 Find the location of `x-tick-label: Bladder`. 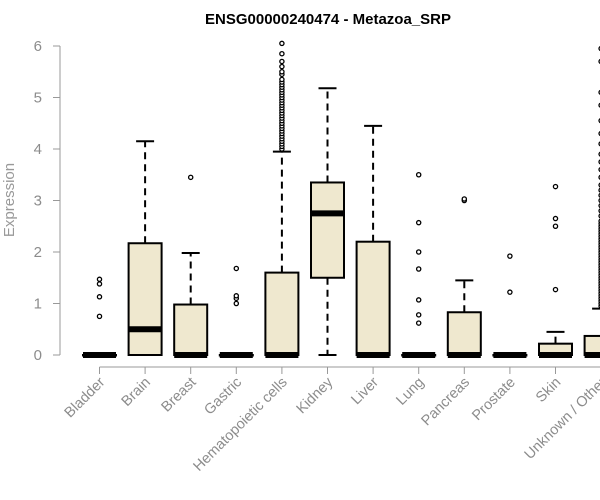

x-tick-label: Bladder is located at coordinates (85, 397).